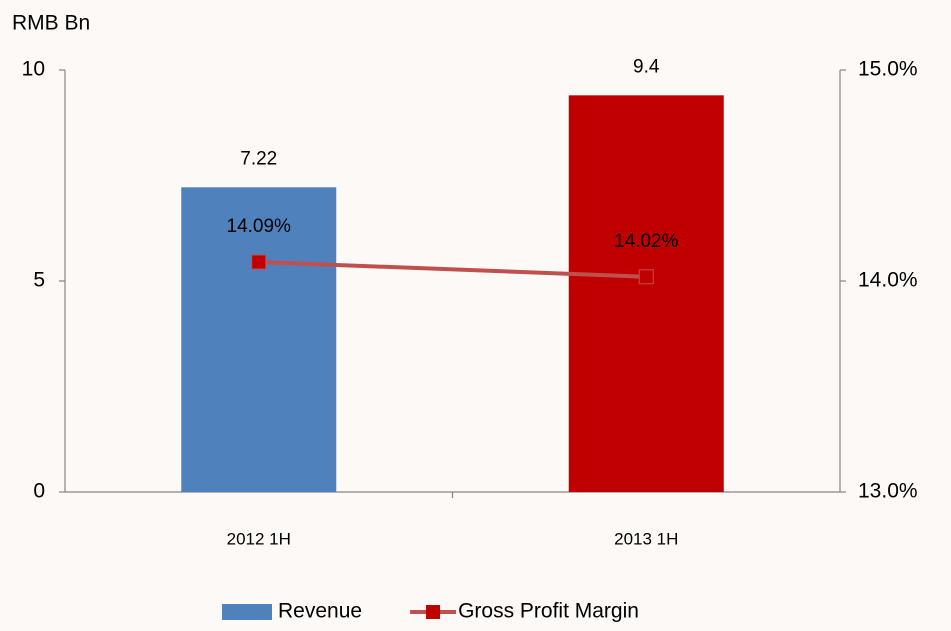  What do you see at coordinates (320, 611) in the screenshot?
I see `legend-label: Revenue` at bounding box center [320, 611].